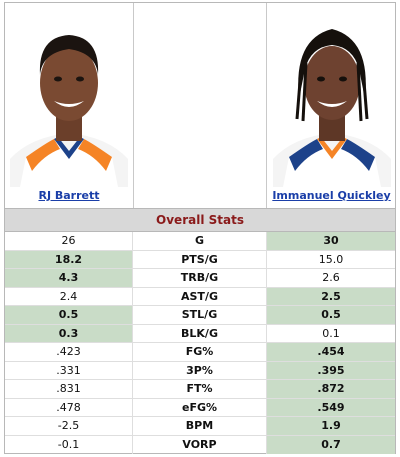 The width and height of the screenshot is (400, 457). What do you see at coordinates (330, 407) in the screenshot?
I see `stat-right-value: .549` at bounding box center [330, 407].